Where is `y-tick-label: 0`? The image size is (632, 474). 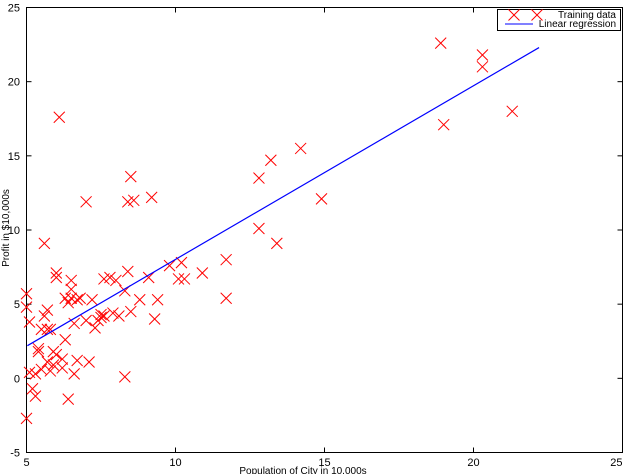
y-tick-label: 0 is located at coordinates (17, 379).